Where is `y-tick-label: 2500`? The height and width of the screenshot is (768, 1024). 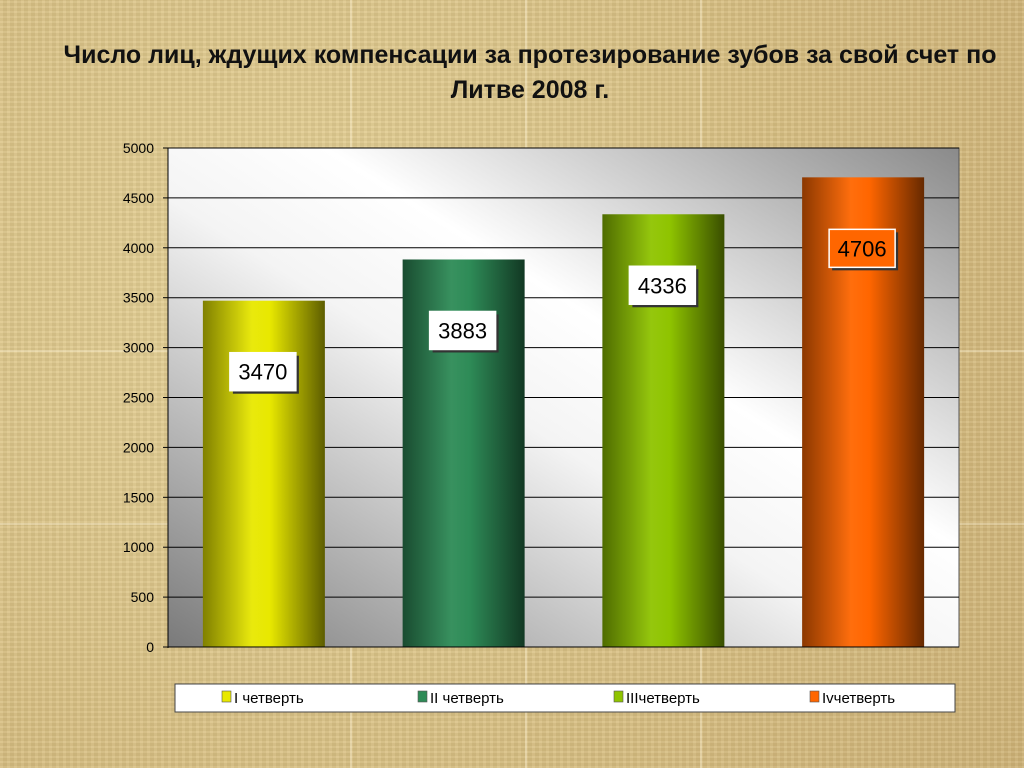
y-tick-label: 2500 is located at coordinates (138, 398).